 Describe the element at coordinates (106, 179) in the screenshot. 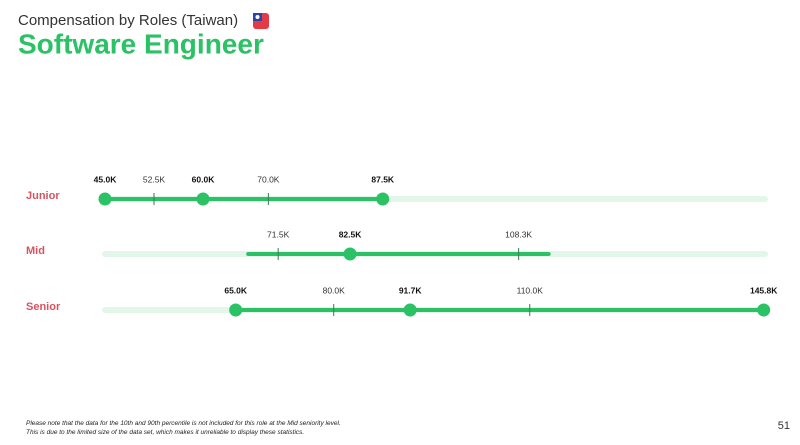

I see `value-label: 45.0K` at that location.